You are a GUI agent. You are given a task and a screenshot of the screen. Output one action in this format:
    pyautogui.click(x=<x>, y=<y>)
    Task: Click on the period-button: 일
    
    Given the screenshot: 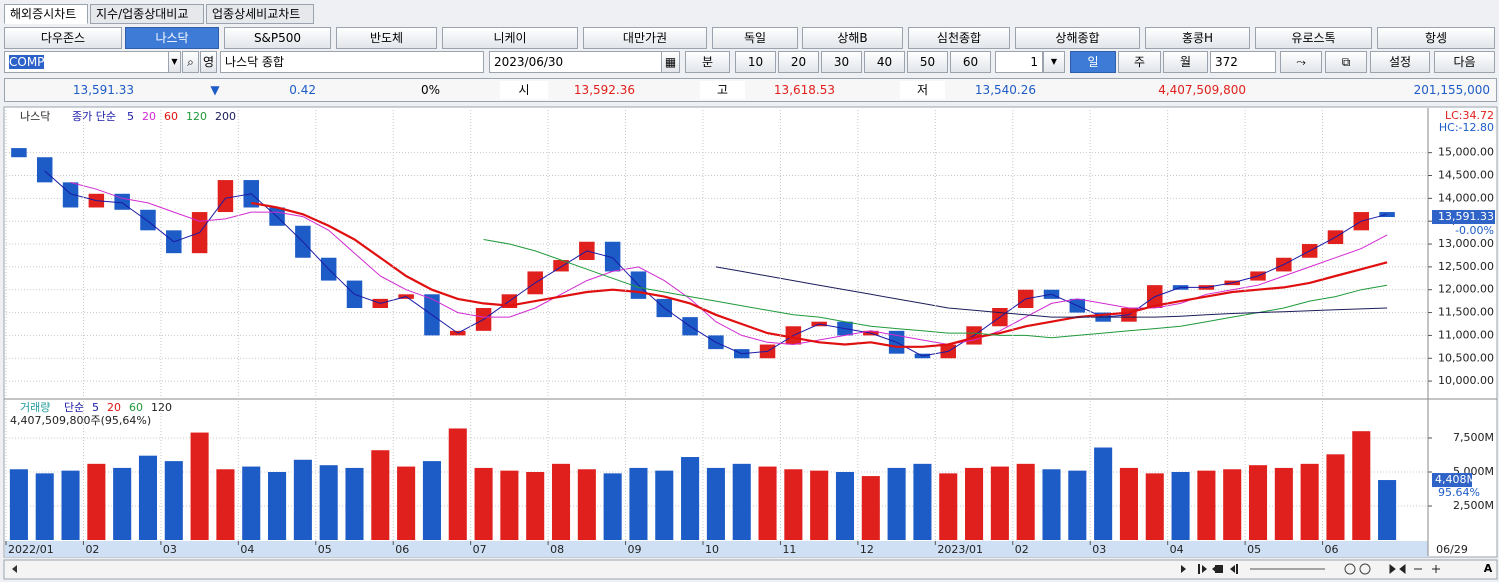 What is the action you would take?
    pyautogui.click(x=1093, y=62)
    